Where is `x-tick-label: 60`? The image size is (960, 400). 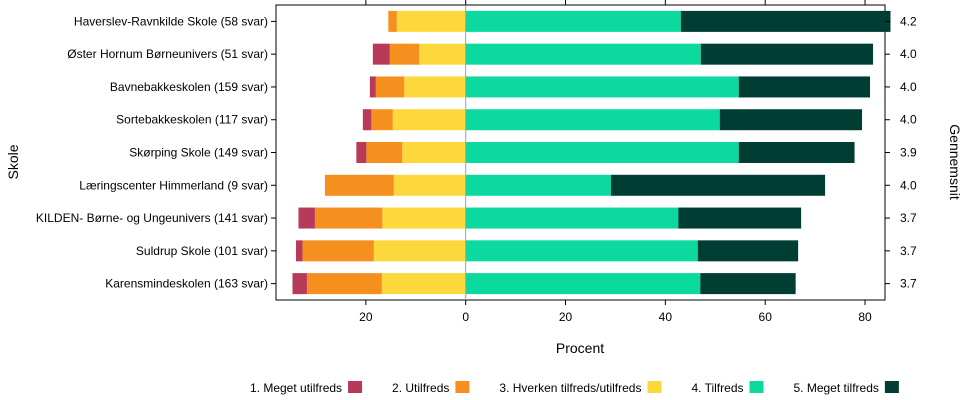
x-tick-label: 60 is located at coordinates (766, 317).